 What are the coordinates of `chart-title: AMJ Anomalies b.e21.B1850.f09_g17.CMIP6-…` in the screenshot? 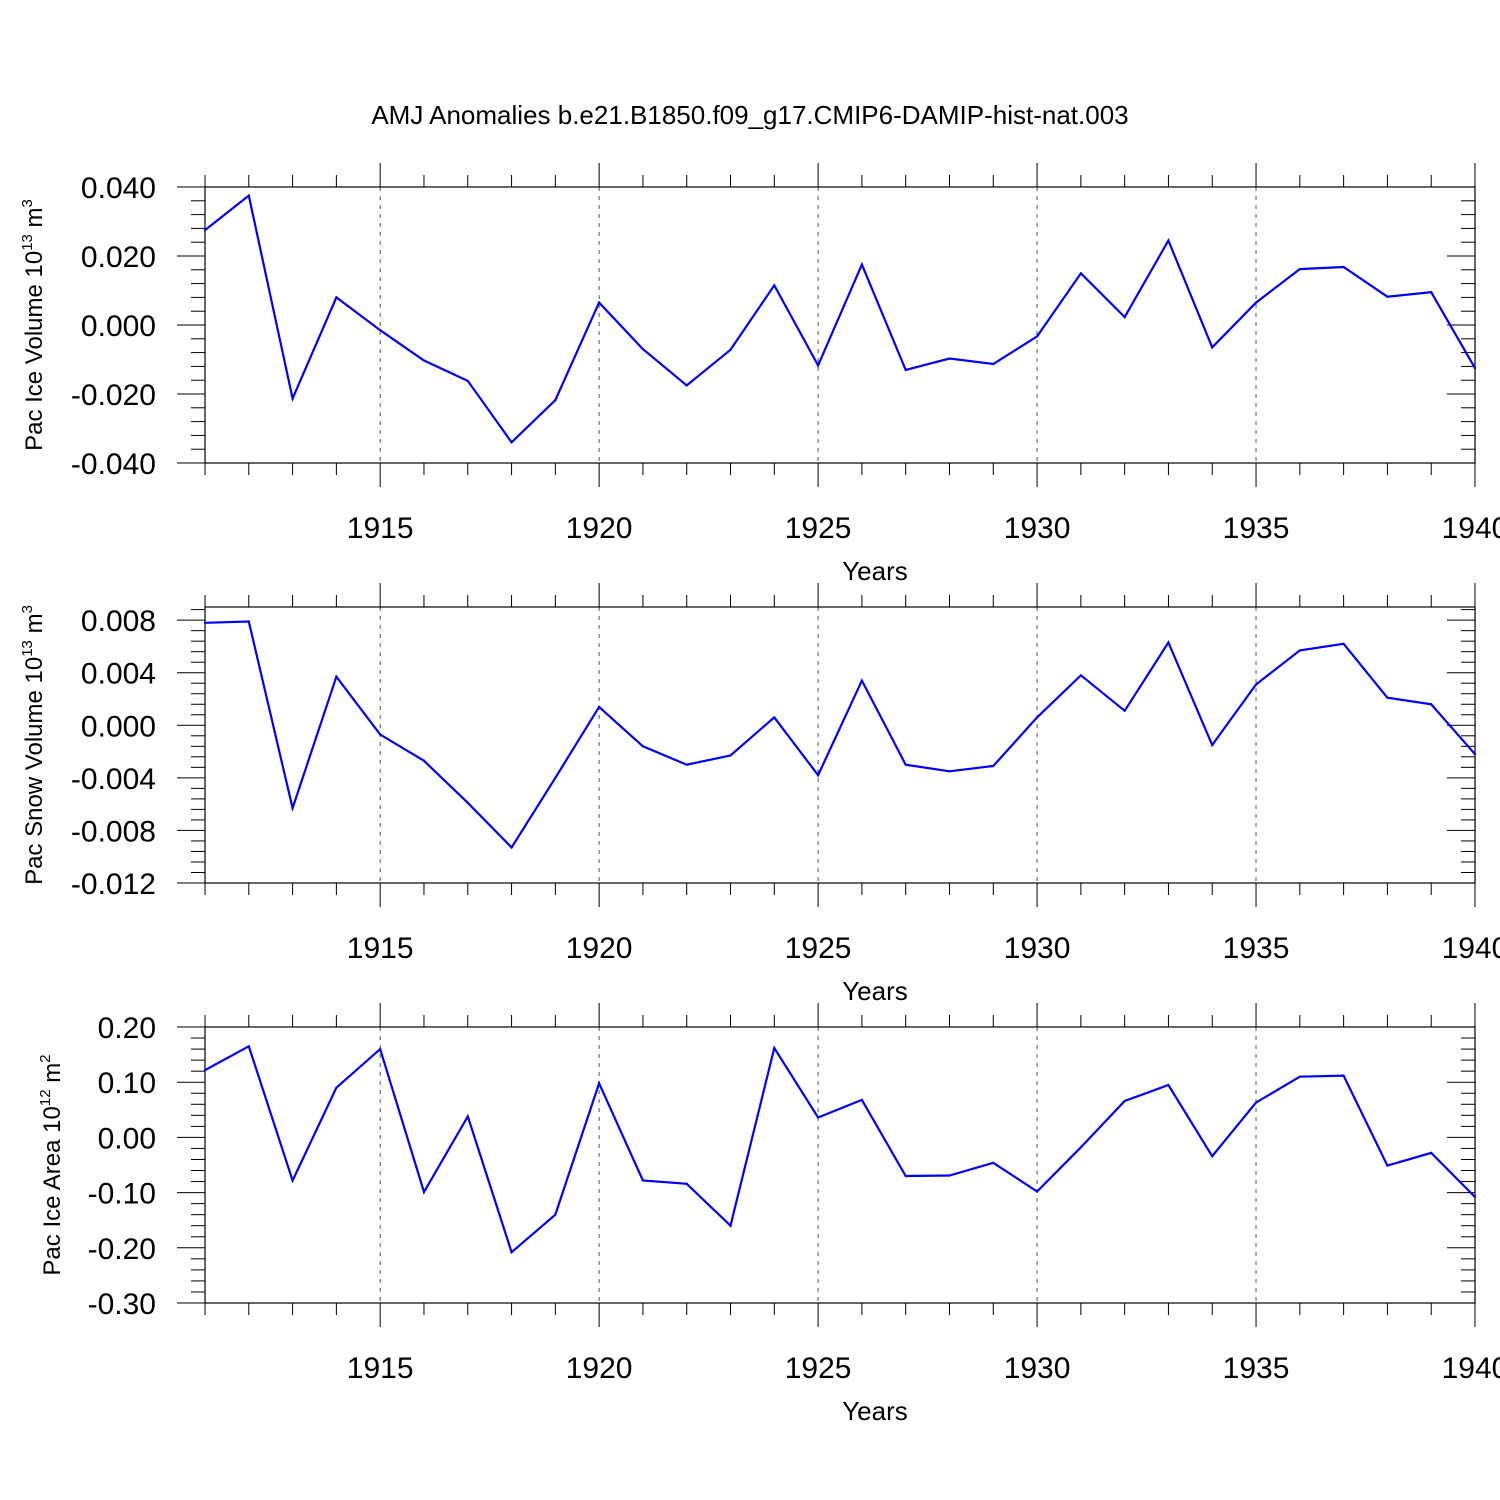 It's located at (749, 115).